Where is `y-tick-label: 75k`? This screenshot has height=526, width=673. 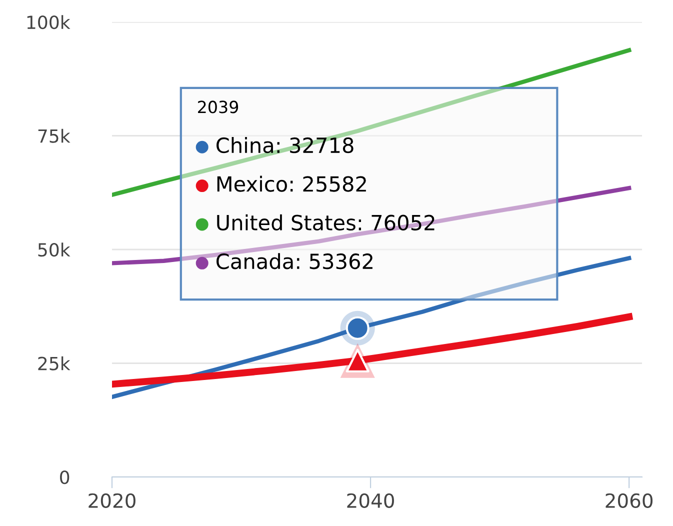 y-tick-label: 75k is located at coordinates (54, 135).